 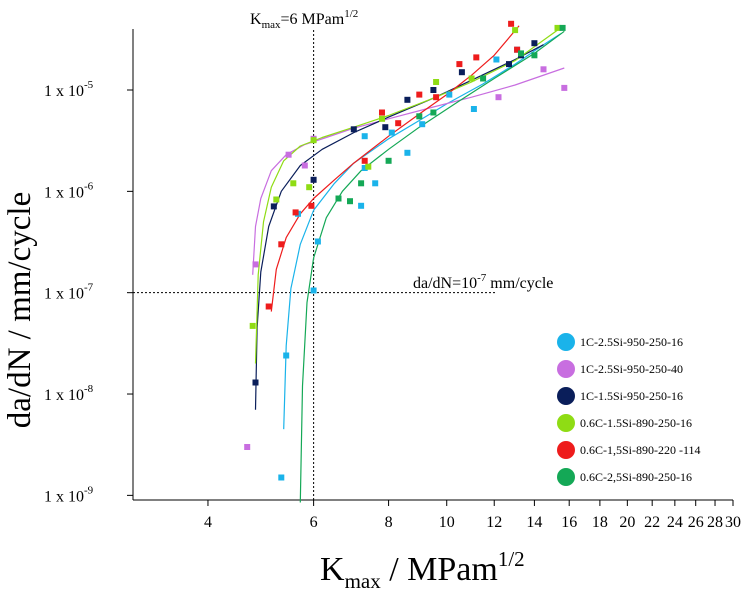 I want to click on x-tick-label: 14, so click(x=534, y=522).